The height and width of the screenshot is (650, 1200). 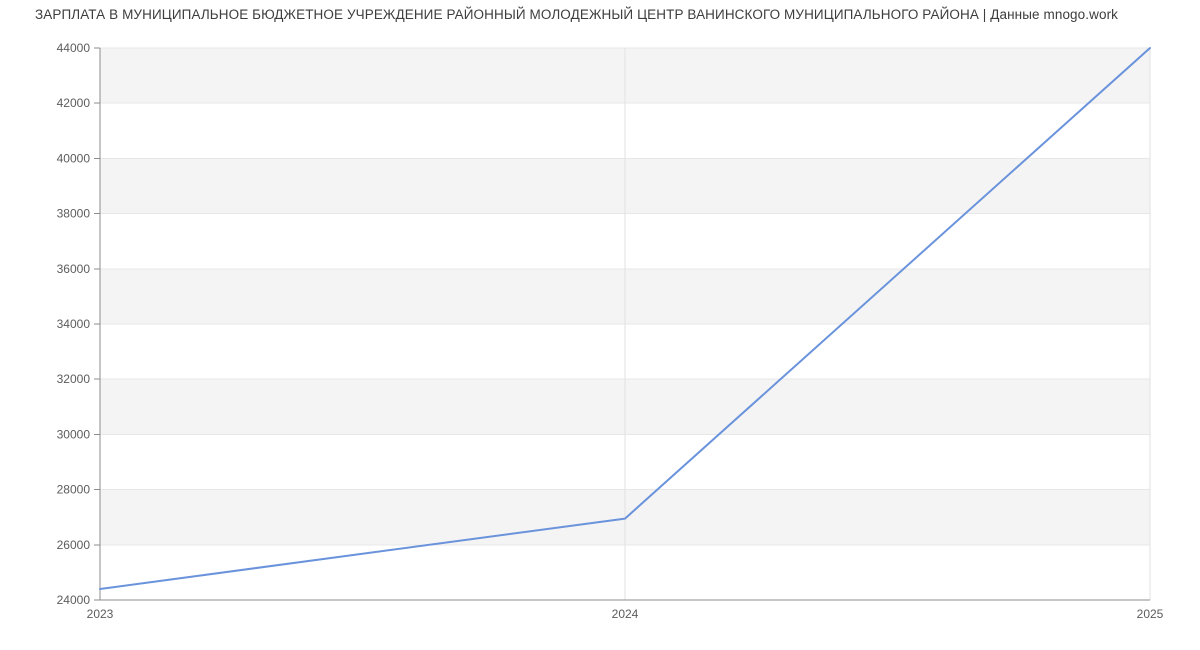 What do you see at coordinates (1150, 614) in the screenshot?
I see `x-tick-label: 2025` at bounding box center [1150, 614].